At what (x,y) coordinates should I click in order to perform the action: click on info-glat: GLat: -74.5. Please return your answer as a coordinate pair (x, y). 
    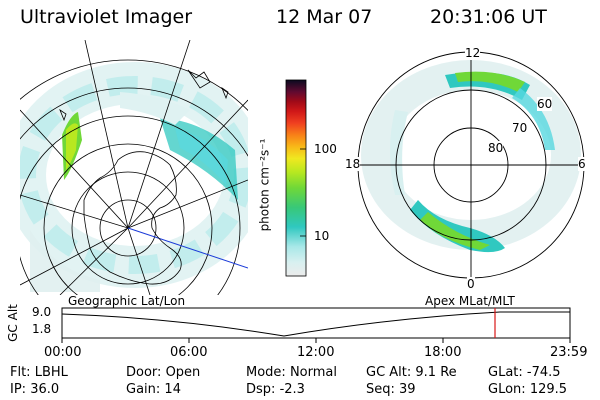
    Looking at the image, I should click on (524, 372).